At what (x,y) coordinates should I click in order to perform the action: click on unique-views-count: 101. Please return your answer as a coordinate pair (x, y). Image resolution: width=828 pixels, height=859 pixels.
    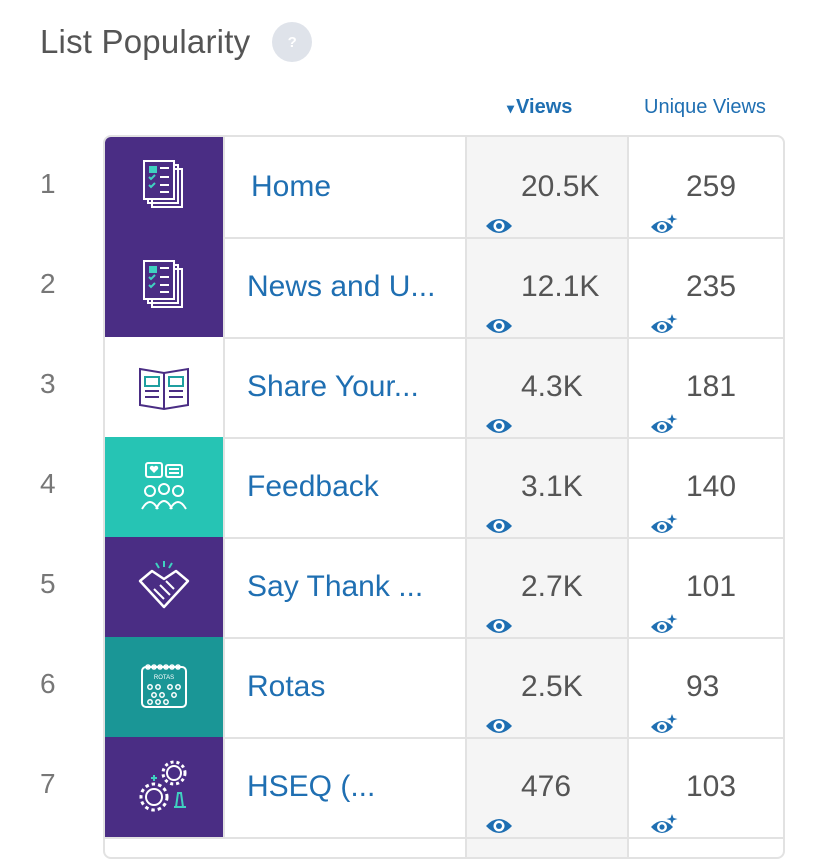
    Looking at the image, I should click on (693, 587).